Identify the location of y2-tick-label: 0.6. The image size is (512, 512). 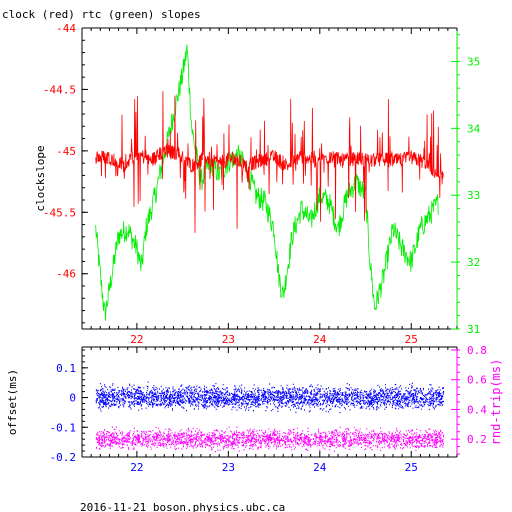
(477, 380).